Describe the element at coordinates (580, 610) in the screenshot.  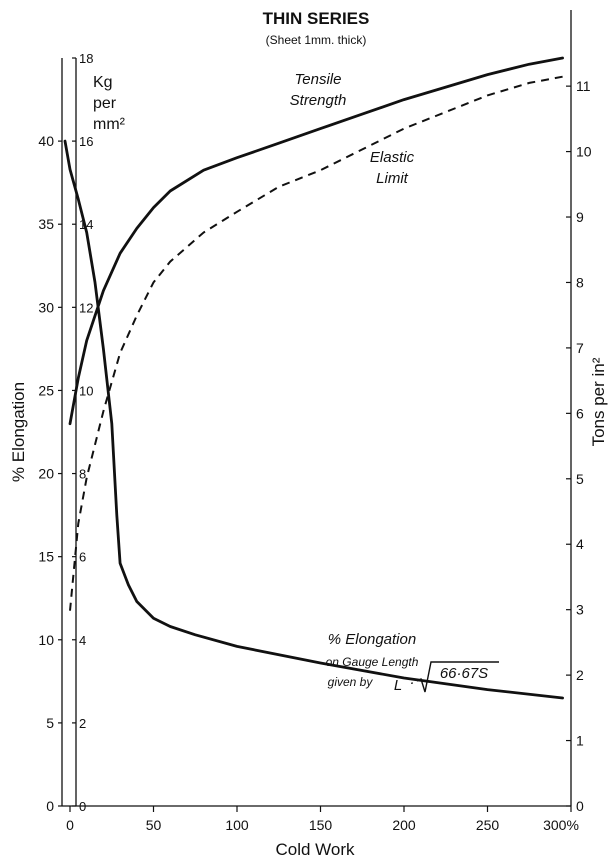
I see `tons-tick-label: 3` at that location.